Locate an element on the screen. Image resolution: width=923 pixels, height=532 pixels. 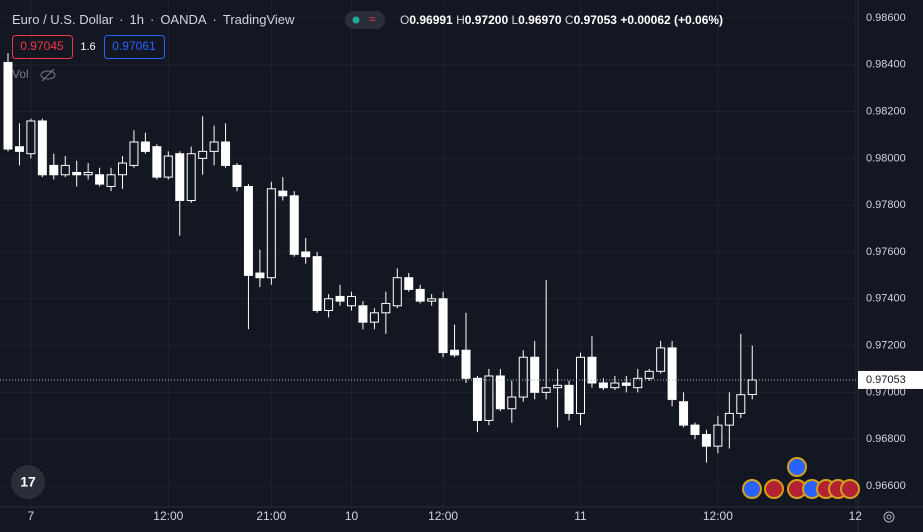
legend-title: Euro / U.S. Dollar · 1h · OANDA · TradingView is located at coordinates (153, 19).